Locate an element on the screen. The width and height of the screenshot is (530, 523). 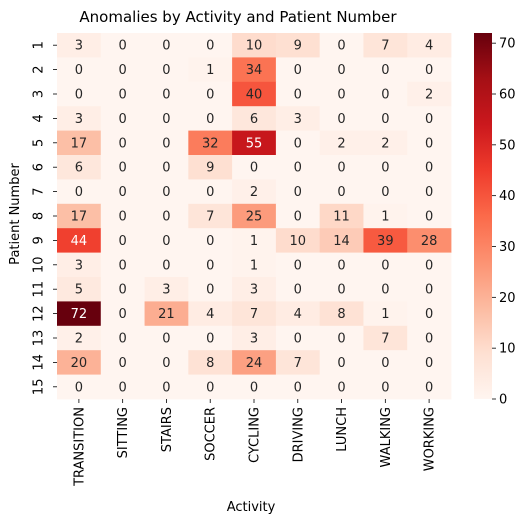
cell-value-label: 10 is located at coordinates (298, 241).